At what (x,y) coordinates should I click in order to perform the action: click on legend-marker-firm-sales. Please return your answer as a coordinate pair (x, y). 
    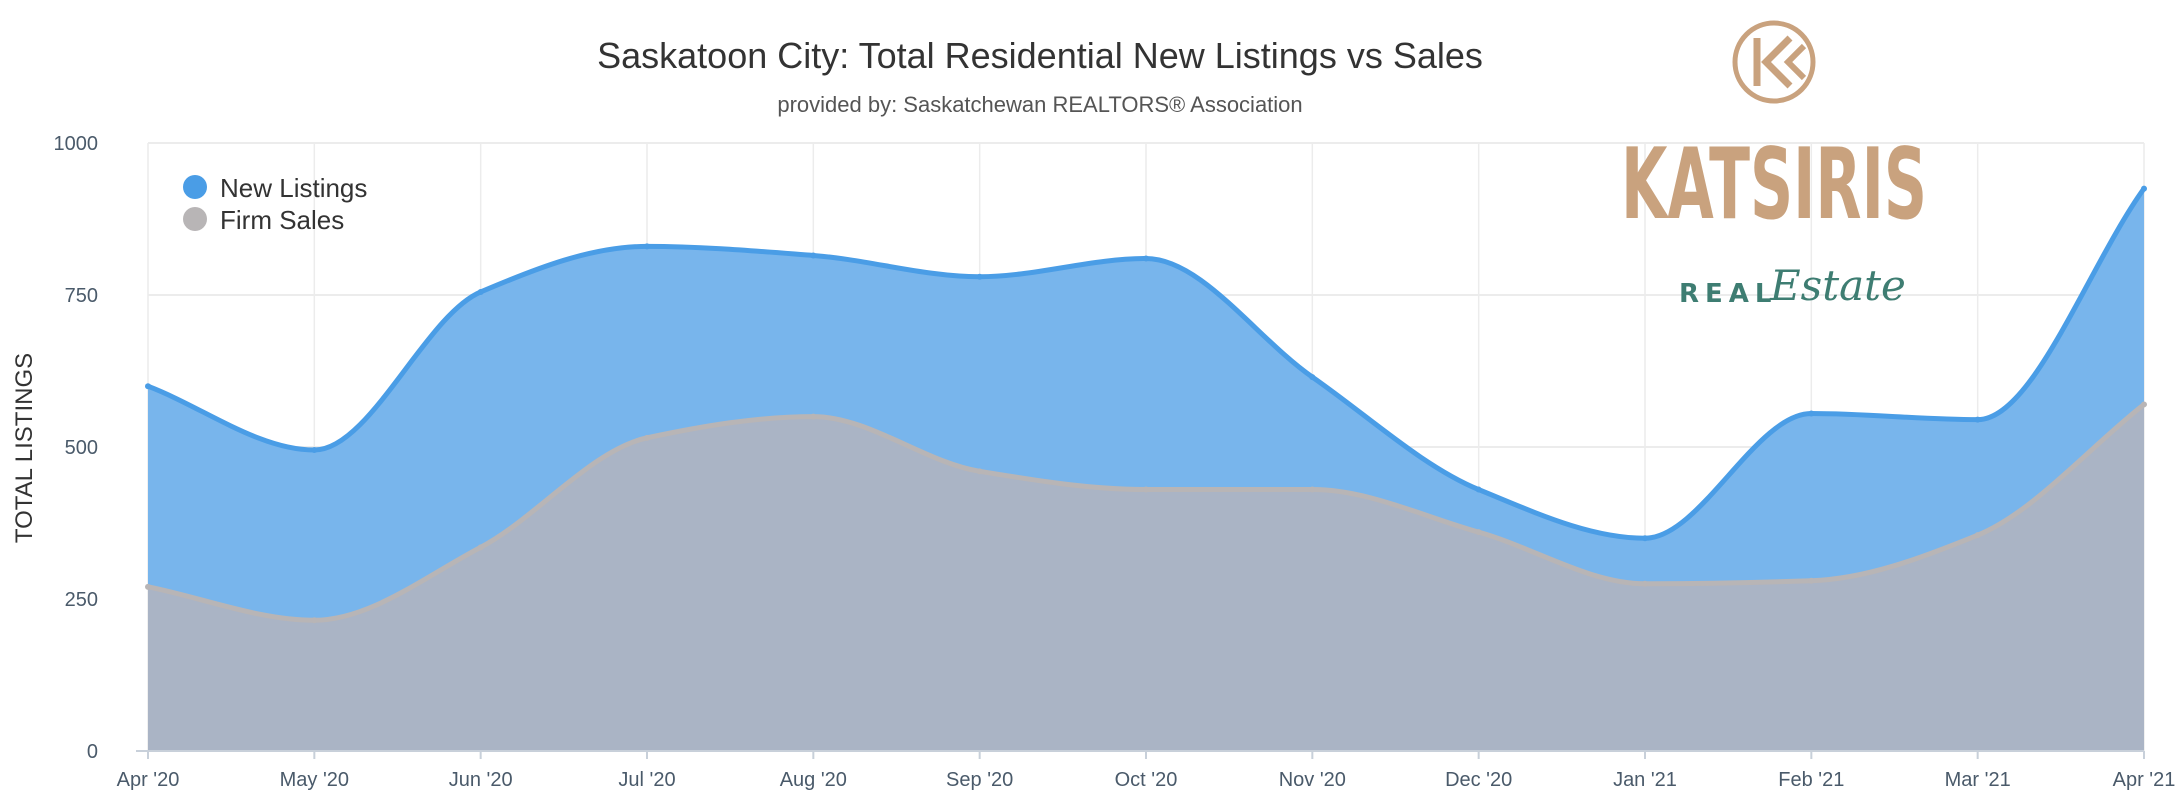
    Looking at the image, I should click on (195, 219).